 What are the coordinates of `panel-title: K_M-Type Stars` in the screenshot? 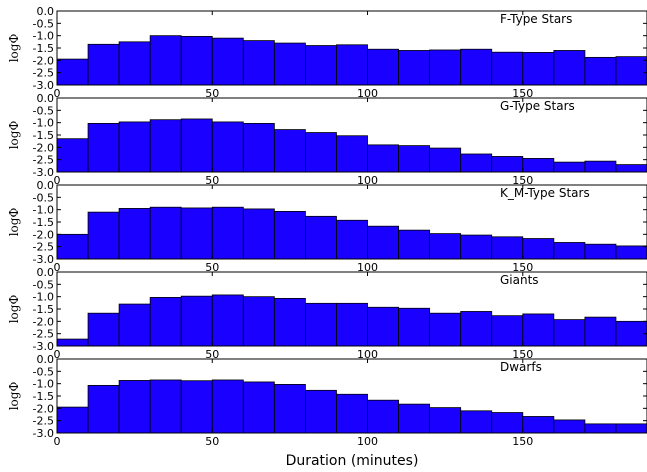 It's located at (545, 193).